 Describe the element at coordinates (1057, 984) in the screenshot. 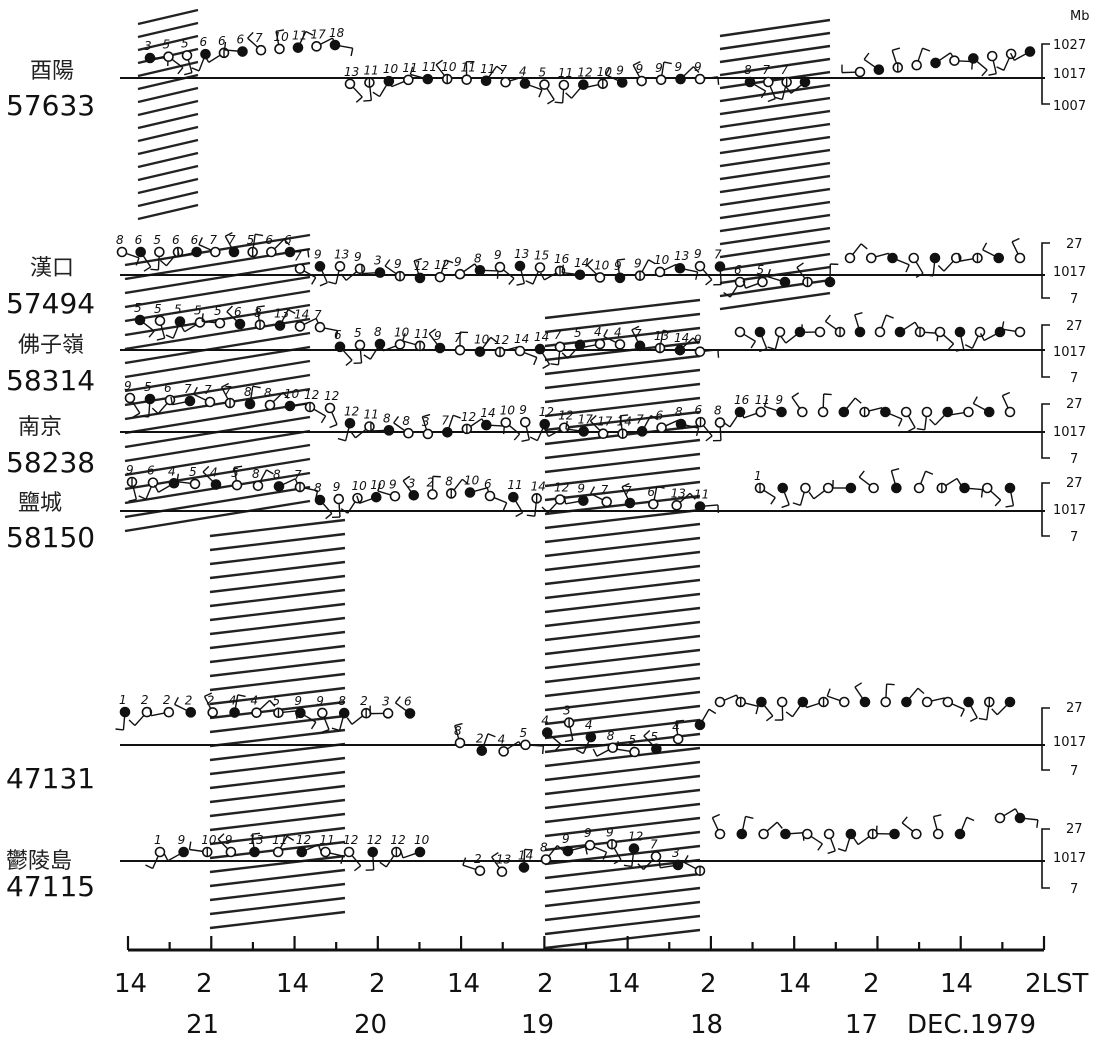

I see `hour-label: 2LST` at that location.